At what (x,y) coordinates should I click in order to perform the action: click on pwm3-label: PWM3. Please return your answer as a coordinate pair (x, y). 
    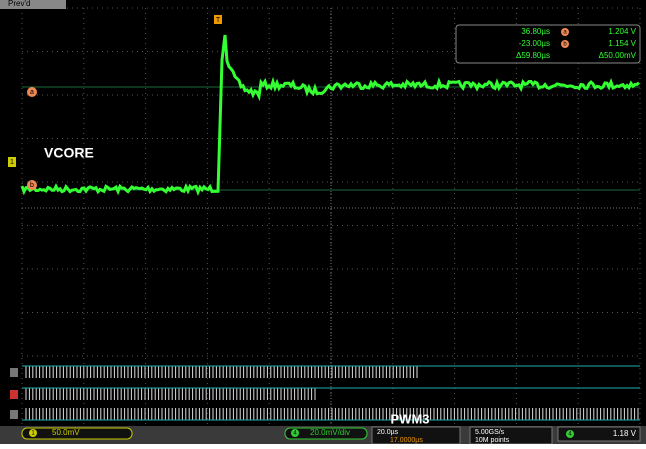
    Looking at the image, I should click on (410, 418).